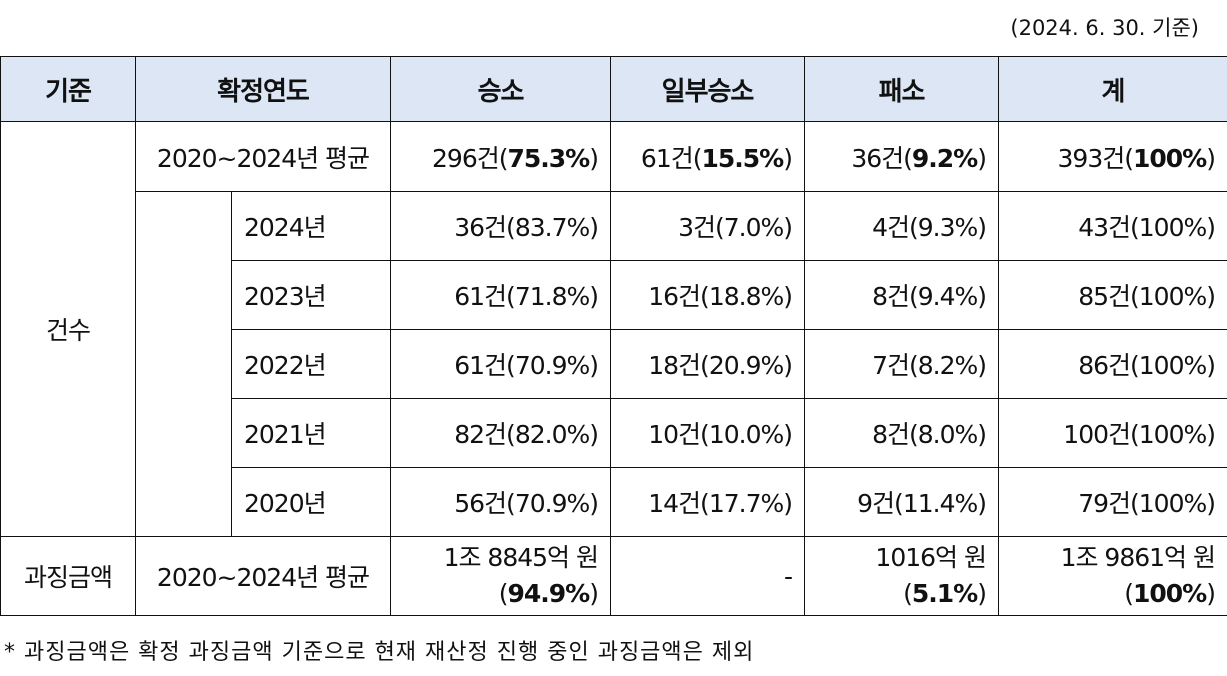  What do you see at coordinates (500, 364) in the screenshot?
I see `cell-win: 61건(70.9%)` at bounding box center [500, 364].